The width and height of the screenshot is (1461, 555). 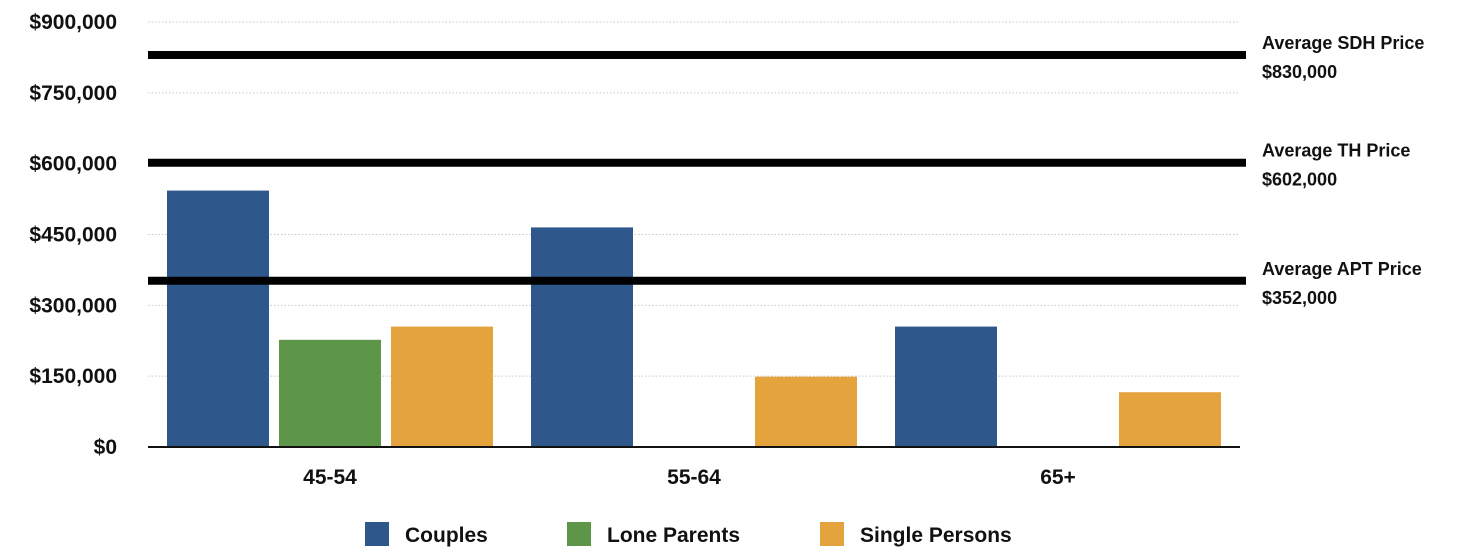 I want to click on y-tick-label: $300,000, so click(x=73, y=305).